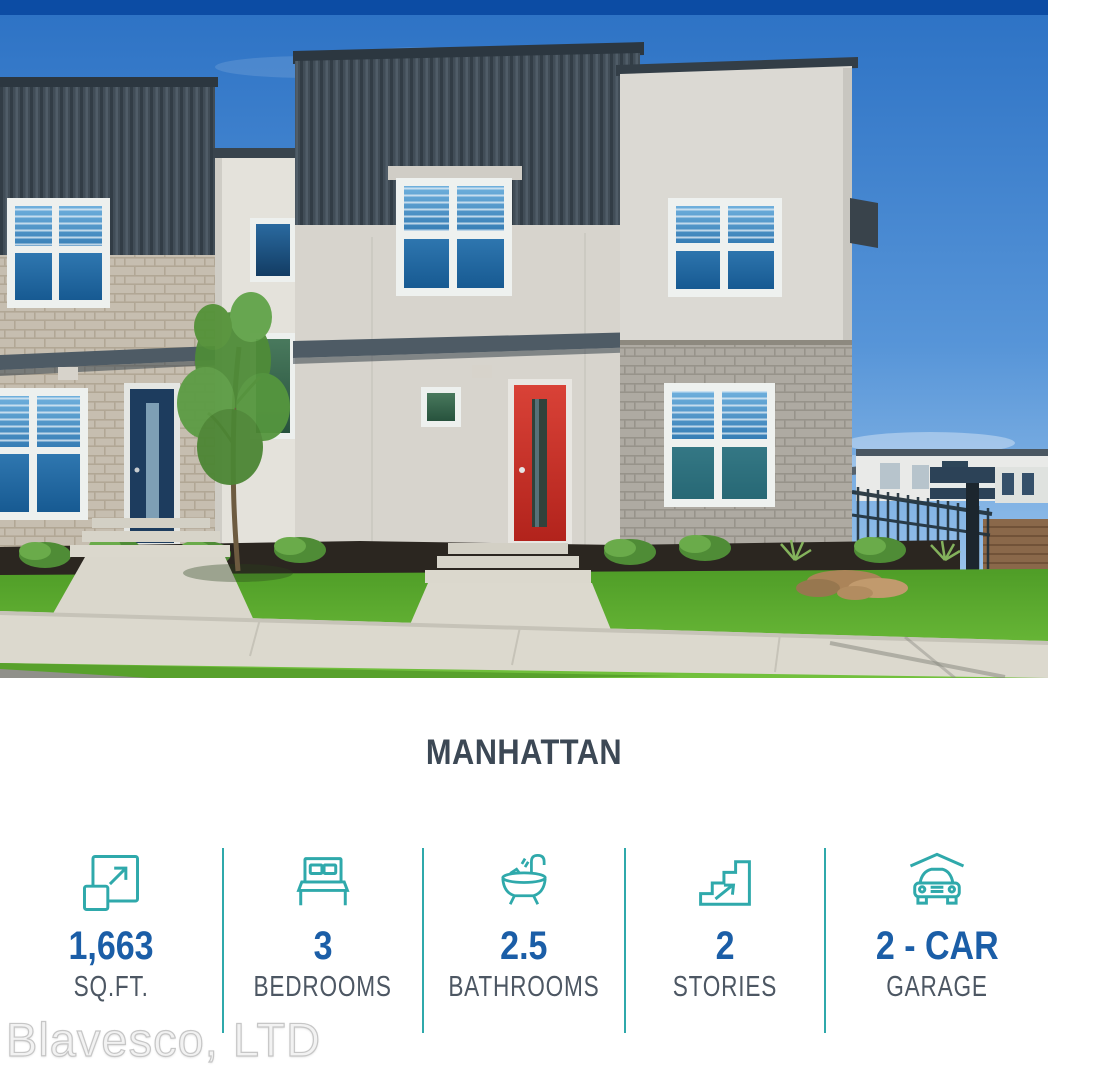 This screenshot has height=1080, width=1094. Describe the element at coordinates (163, 1039) in the screenshot. I see `watermark-text: Blavesco, LTD` at that location.